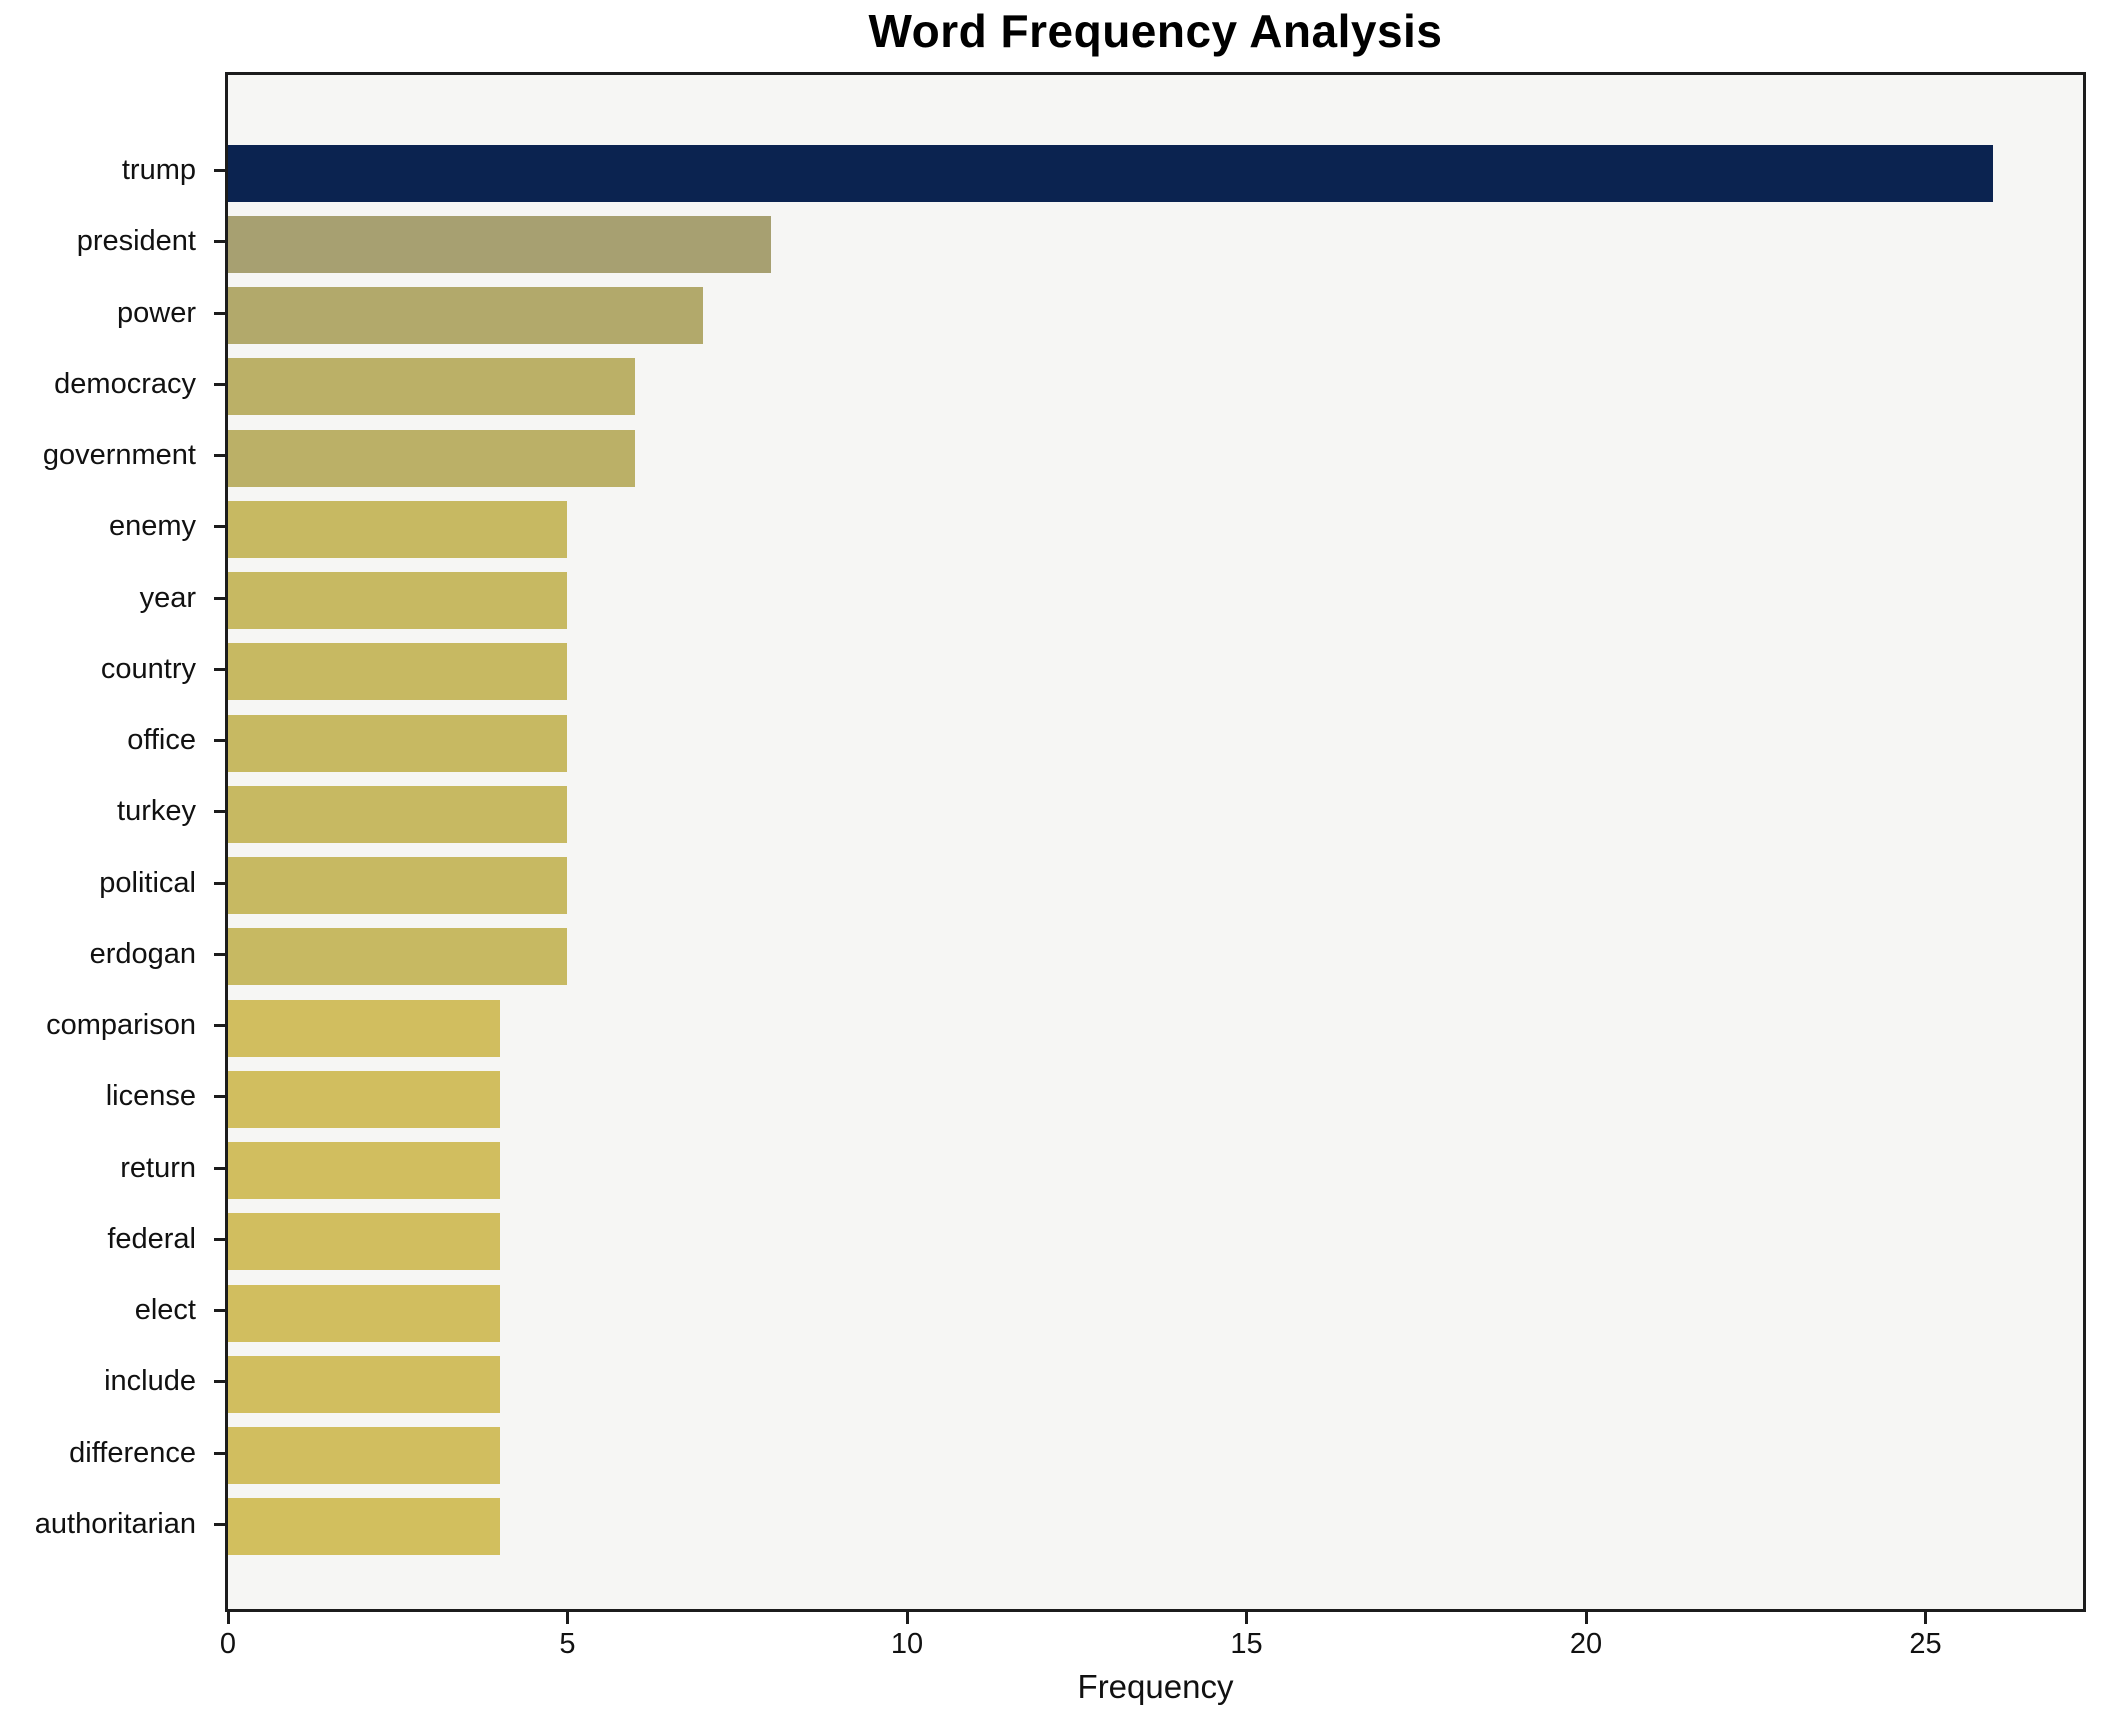  I want to click on bar-license, so click(364, 1099).